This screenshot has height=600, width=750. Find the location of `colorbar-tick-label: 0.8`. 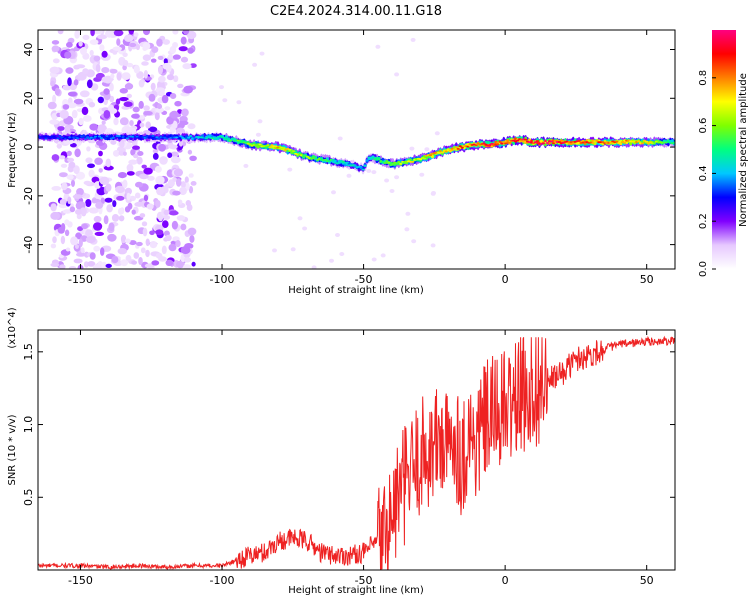

colorbar-tick-label: 0.8 is located at coordinates (703, 78).